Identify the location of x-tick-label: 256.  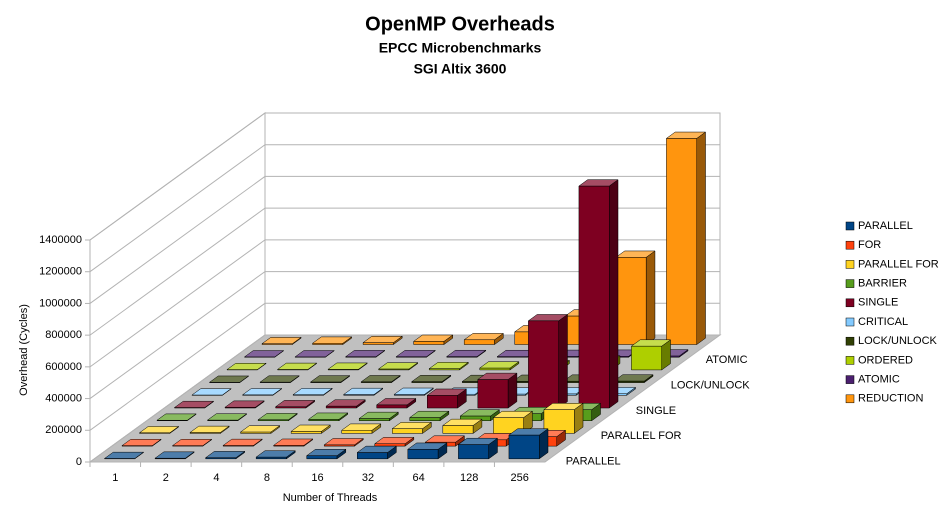
(520, 478).